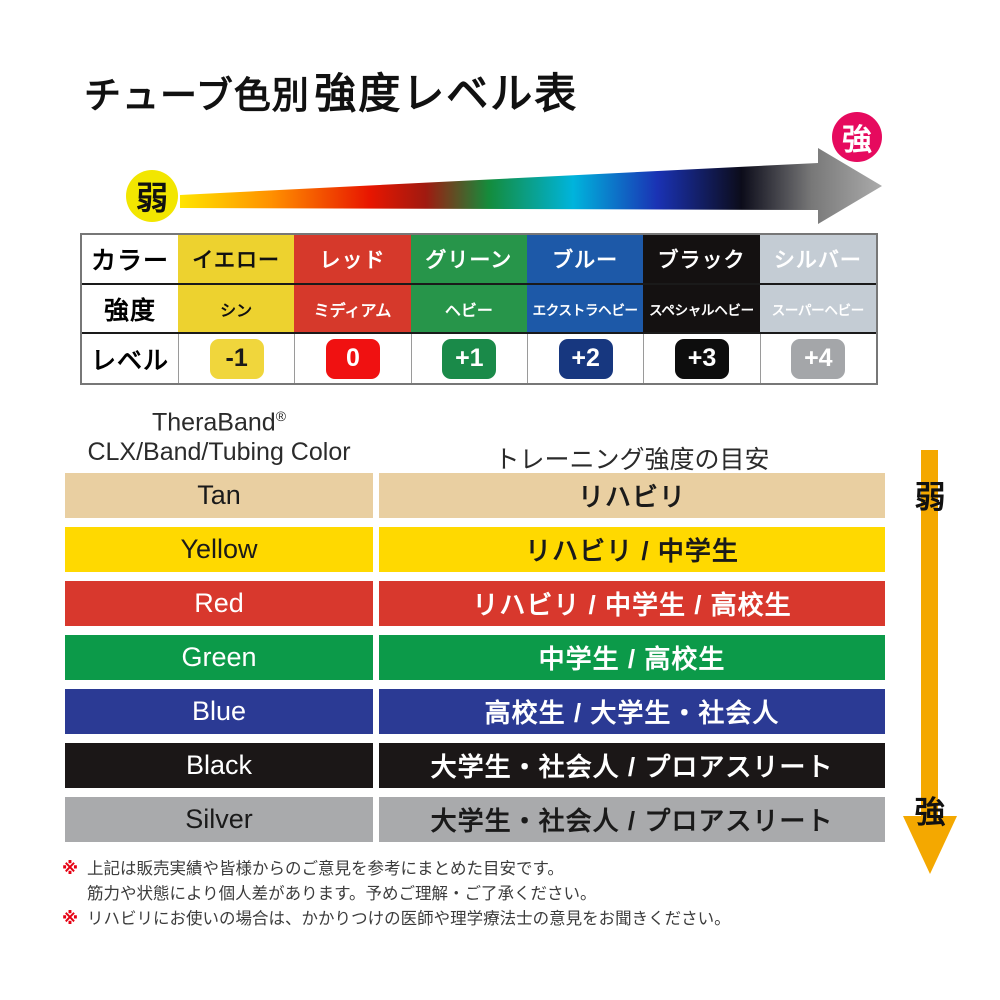  What do you see at coordinates (130, 259) in the screenshot?
I see `row-label-color: カラー` at bounding box center [130, 259].